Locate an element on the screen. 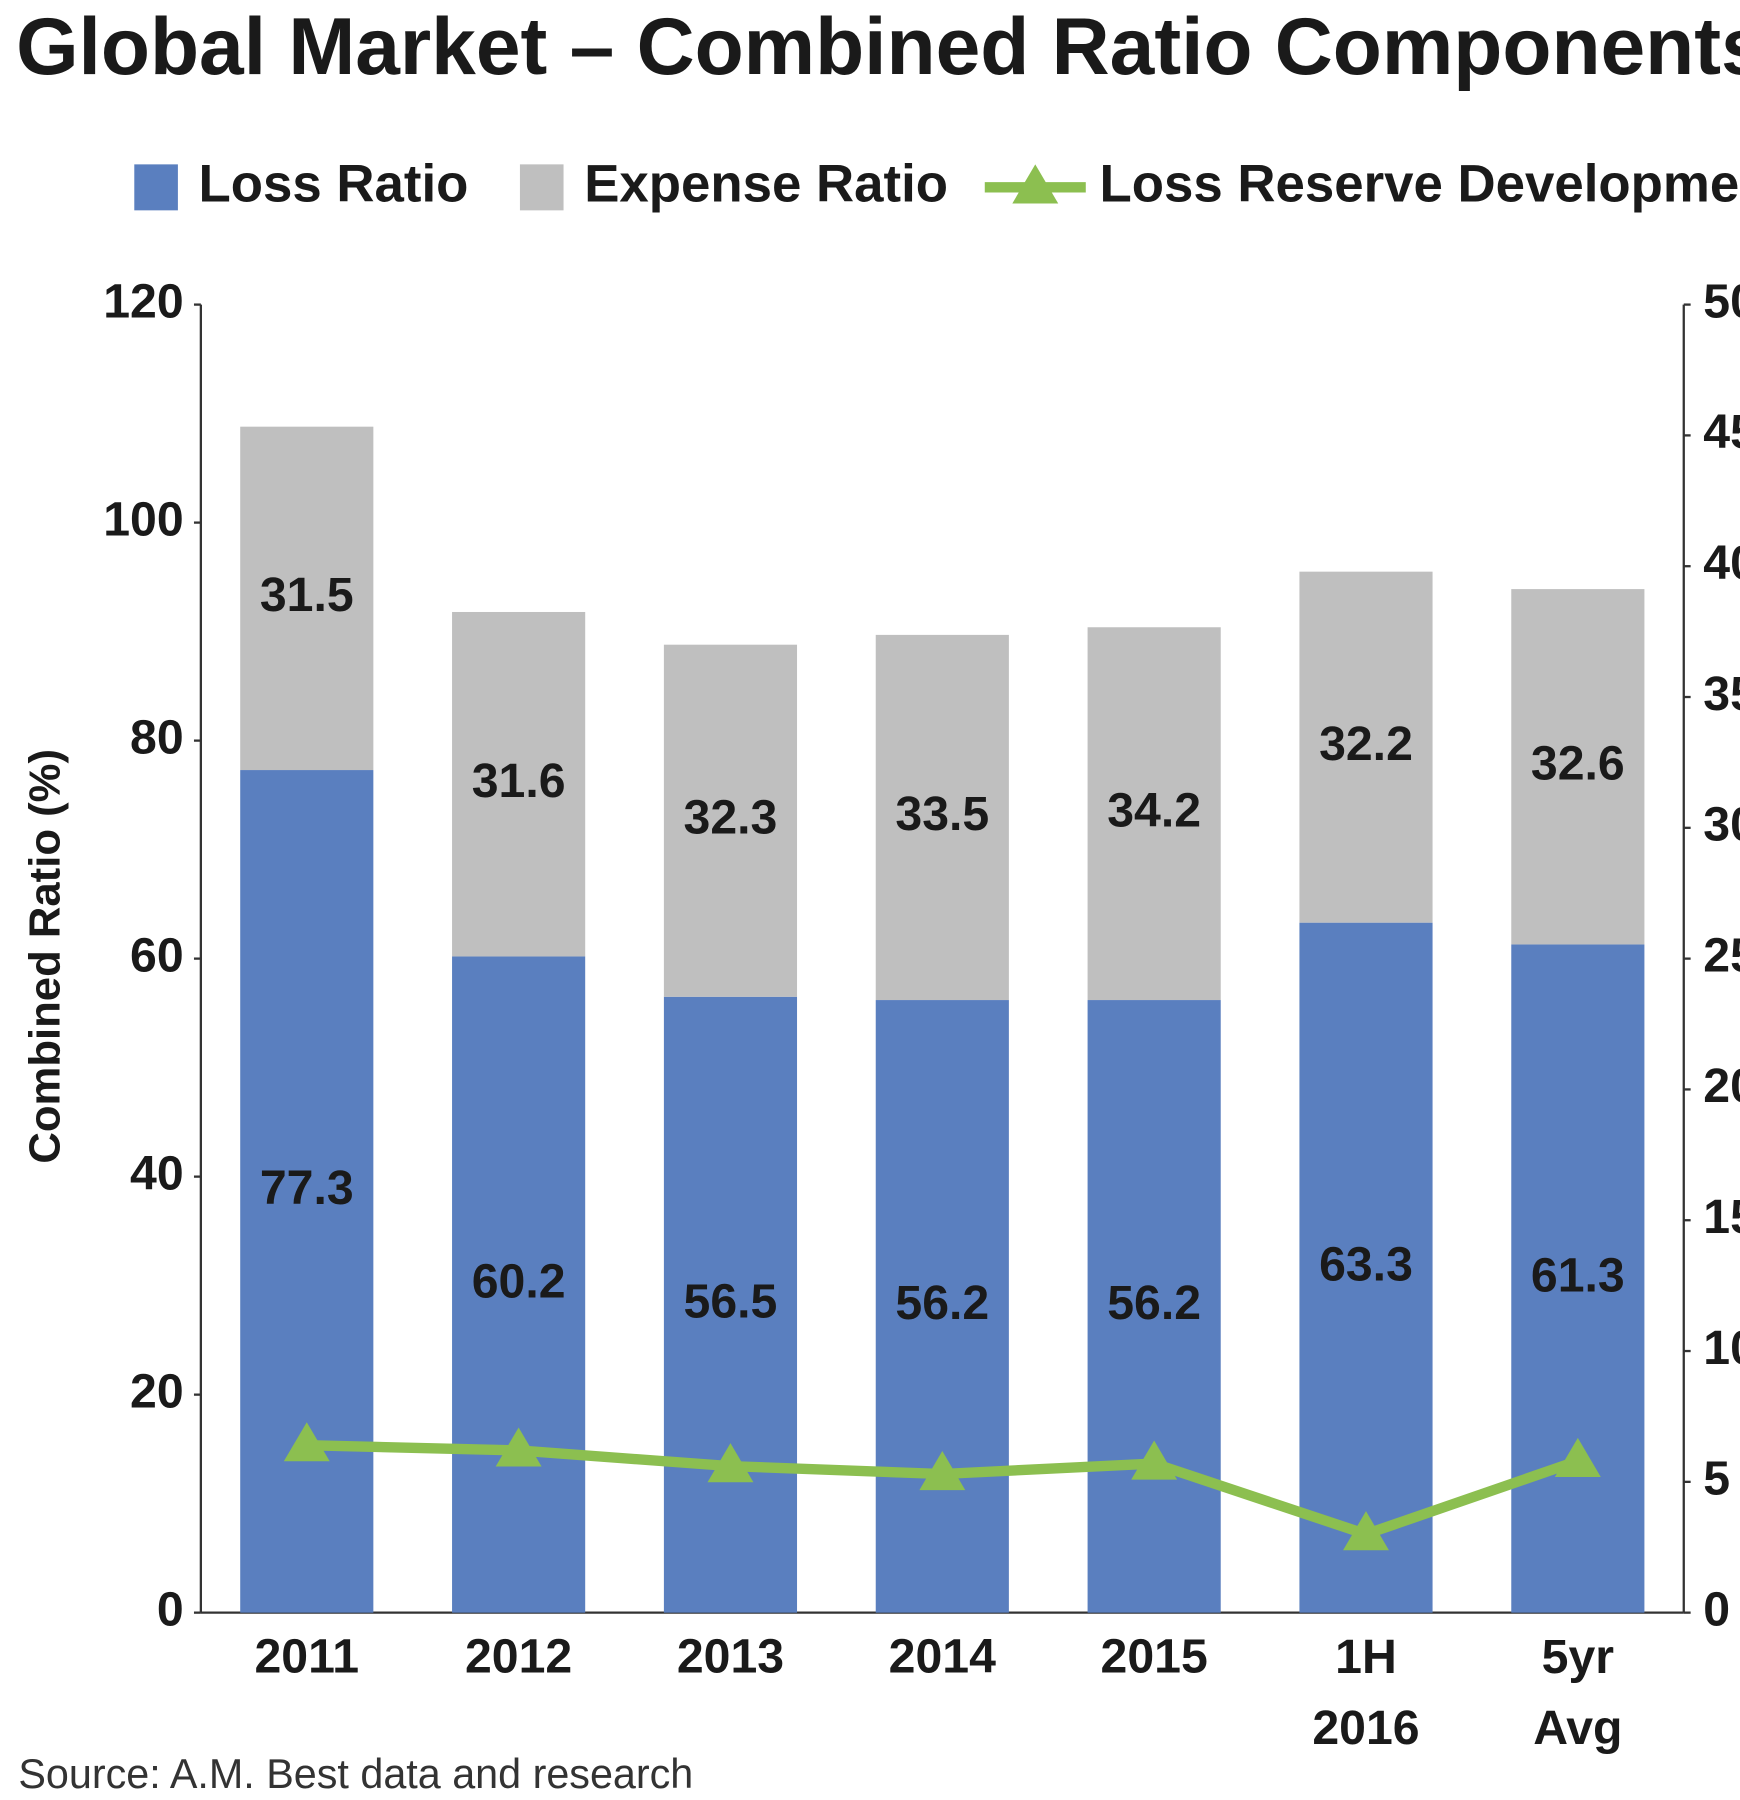 This screenshot has width=1740, height=1800. source-note: Source: A.M. Best data and research is located at coordinates (355, 1774).